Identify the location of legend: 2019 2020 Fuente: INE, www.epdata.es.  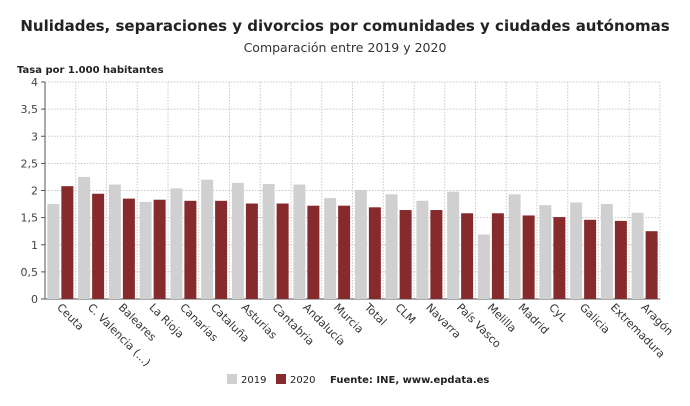
(358, 380).